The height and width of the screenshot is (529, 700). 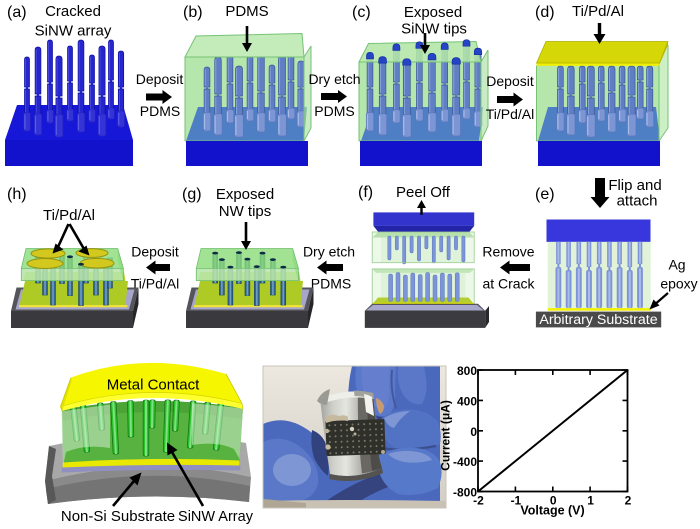 What do you see at coordinates (467, 371) in the screenshot?
I see `svg-text: 800` at bounding box center [467, 371].